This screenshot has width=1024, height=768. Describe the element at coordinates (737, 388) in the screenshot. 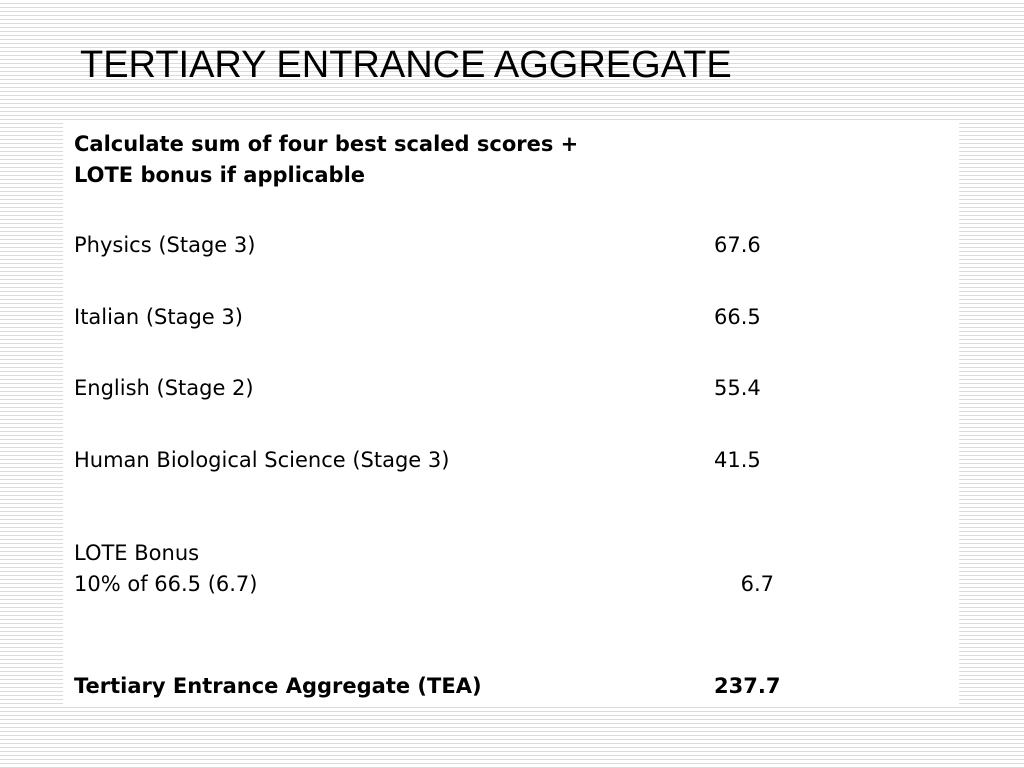

I see `subject-score: 55.4` at that location.